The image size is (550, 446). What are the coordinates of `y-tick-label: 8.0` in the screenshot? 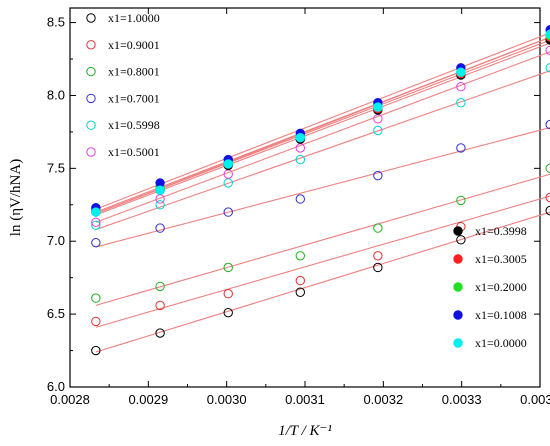 It's located at (56, 94).